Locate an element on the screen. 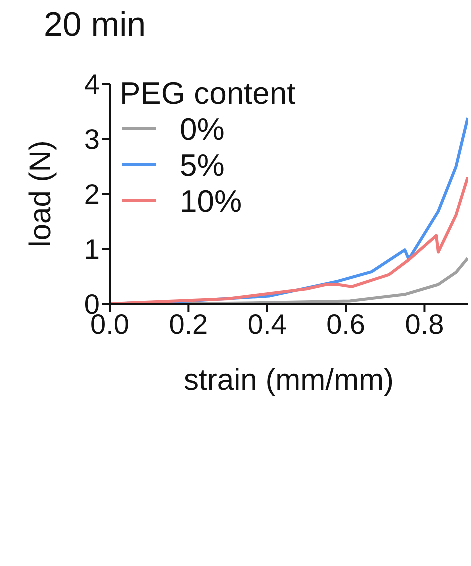 This screenshot has width=471, height=566. x-tick-label: 0.8 is located at coordinates (424, 324).